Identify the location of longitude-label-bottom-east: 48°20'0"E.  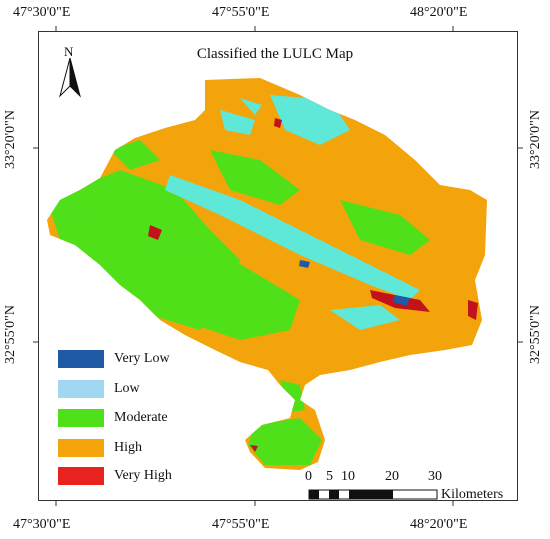
(439, 524).